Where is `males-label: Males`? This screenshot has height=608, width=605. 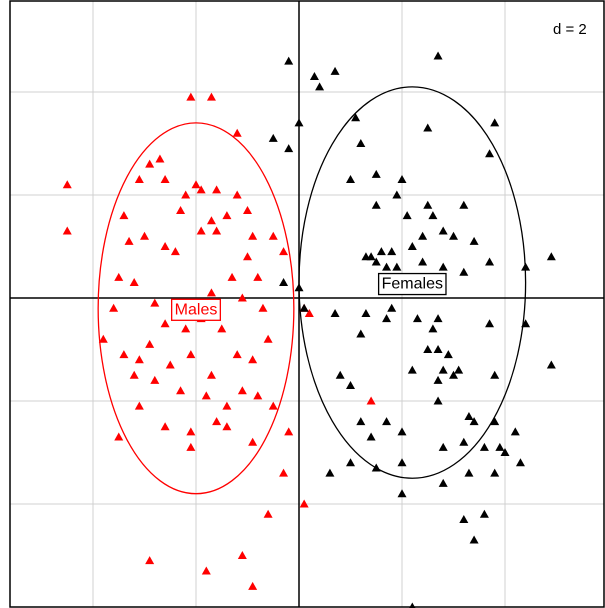
males-label: Males is located at coordinates (196, 309).